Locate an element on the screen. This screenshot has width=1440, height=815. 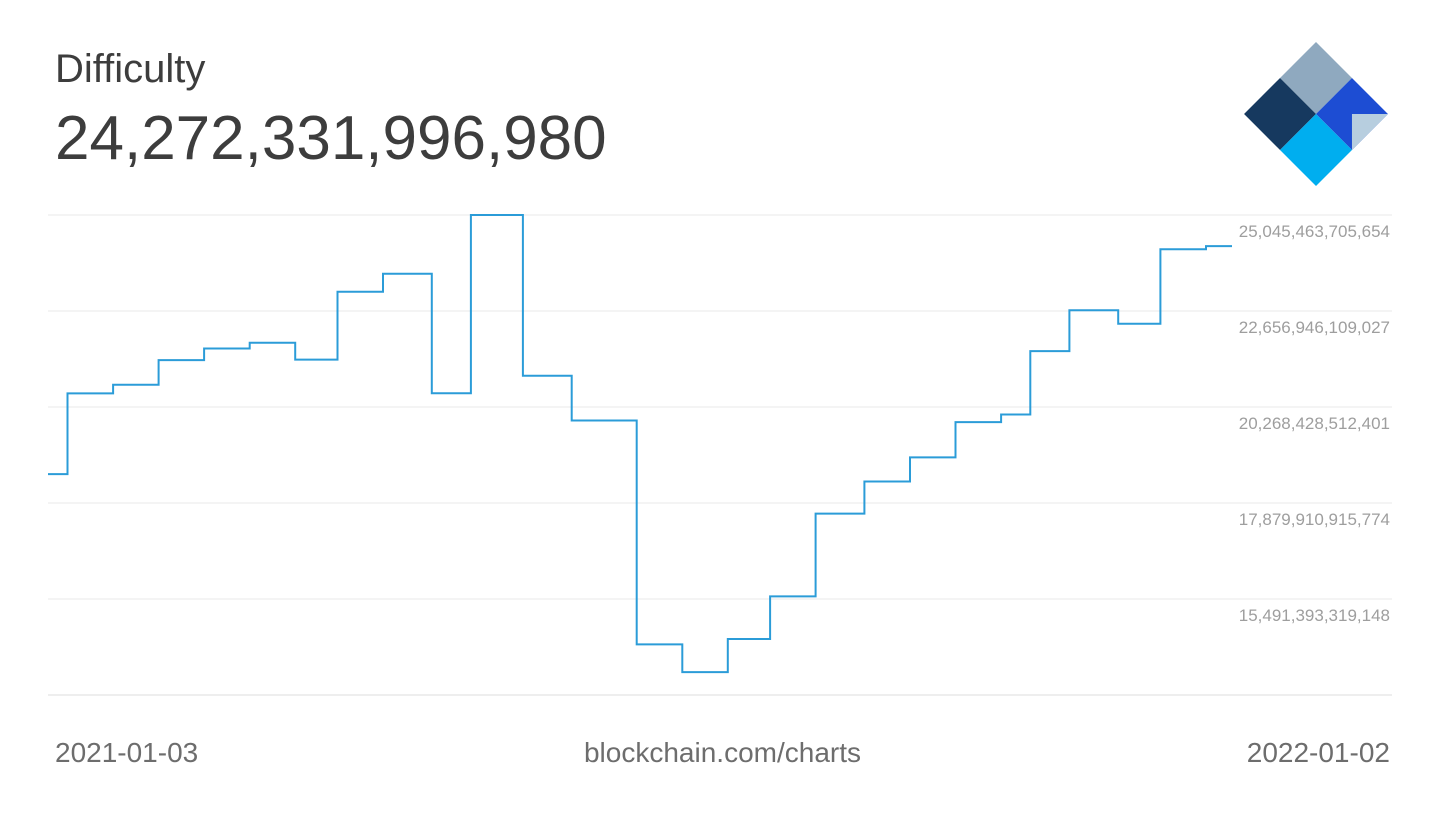
logo-top-facet-icon is located at coordinates (1316, 78).